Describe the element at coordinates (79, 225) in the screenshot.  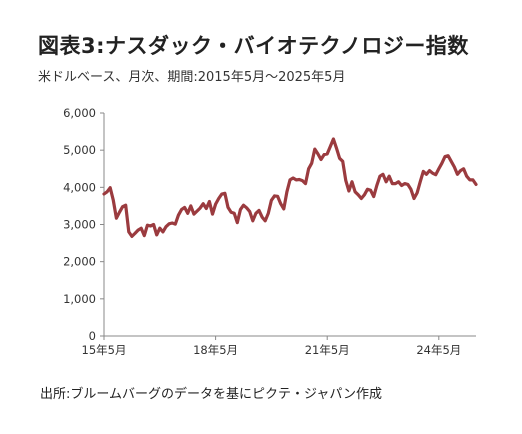
I see `y-tick-label: 3,000` at that location.